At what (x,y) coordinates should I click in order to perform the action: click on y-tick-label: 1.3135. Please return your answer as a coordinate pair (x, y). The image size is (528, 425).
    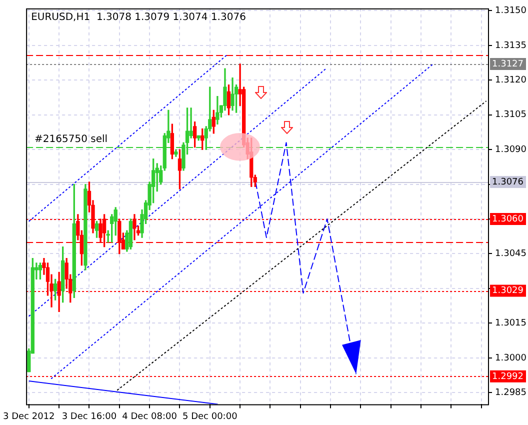
    Looking at the image, I should click on (510, 45).